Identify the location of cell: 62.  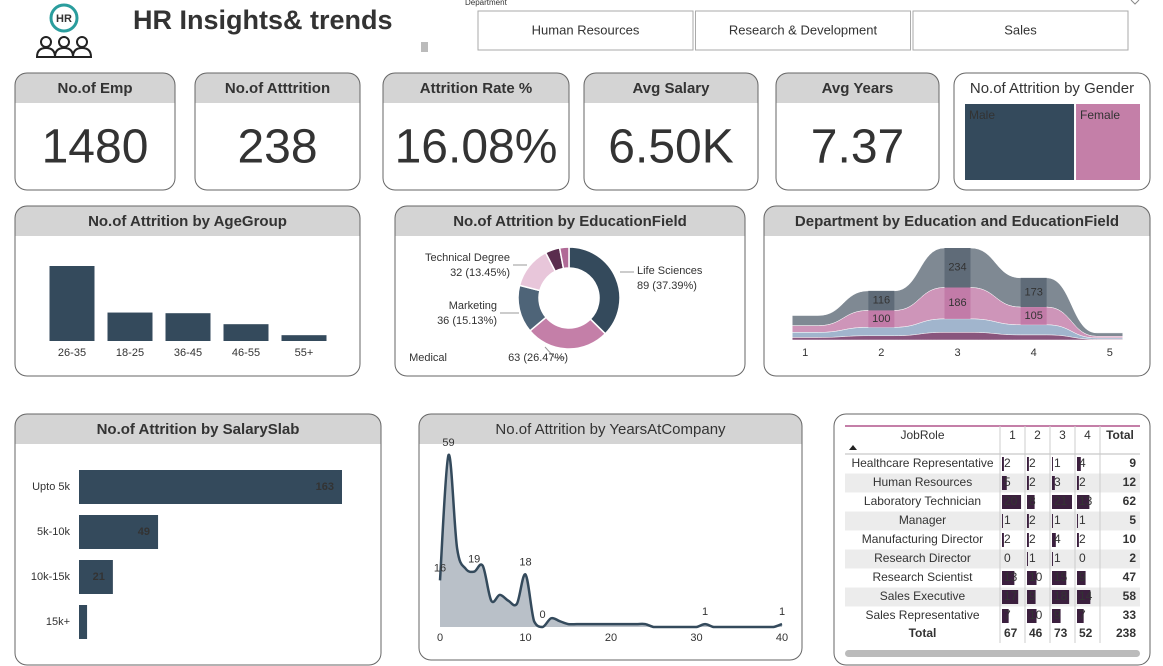
(1130, 501).